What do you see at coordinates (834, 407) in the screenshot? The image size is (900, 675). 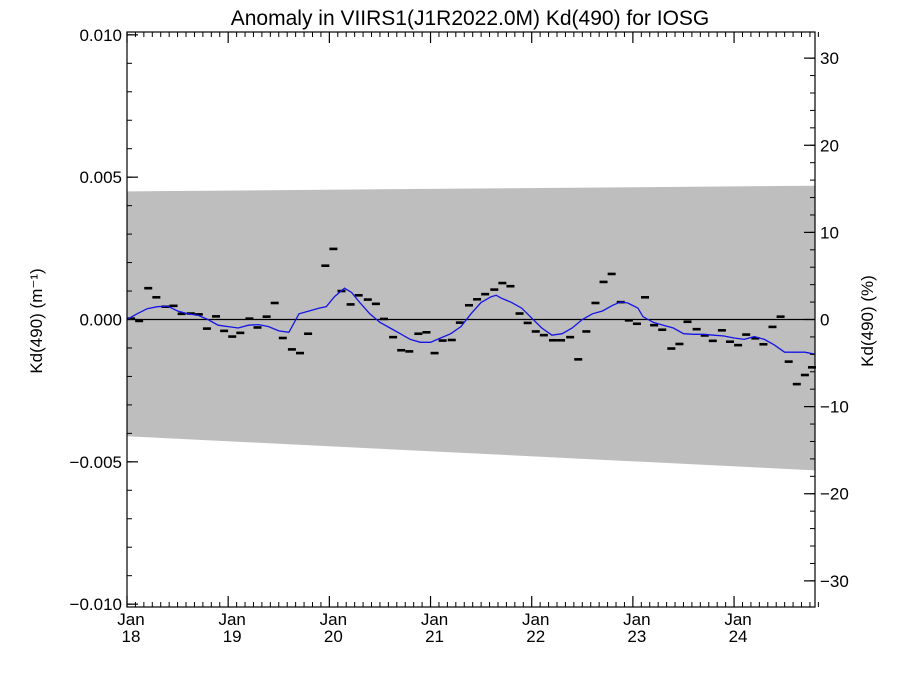 I see `right-tick-label: −10` at bounding box center [834, 407].